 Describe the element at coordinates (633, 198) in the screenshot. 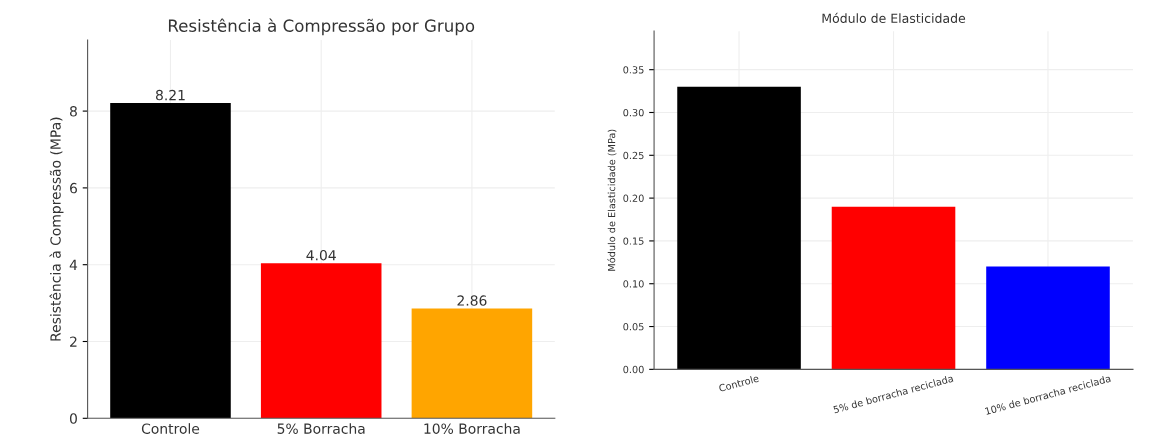

I see `y-tick-label: 0.20` at that location.